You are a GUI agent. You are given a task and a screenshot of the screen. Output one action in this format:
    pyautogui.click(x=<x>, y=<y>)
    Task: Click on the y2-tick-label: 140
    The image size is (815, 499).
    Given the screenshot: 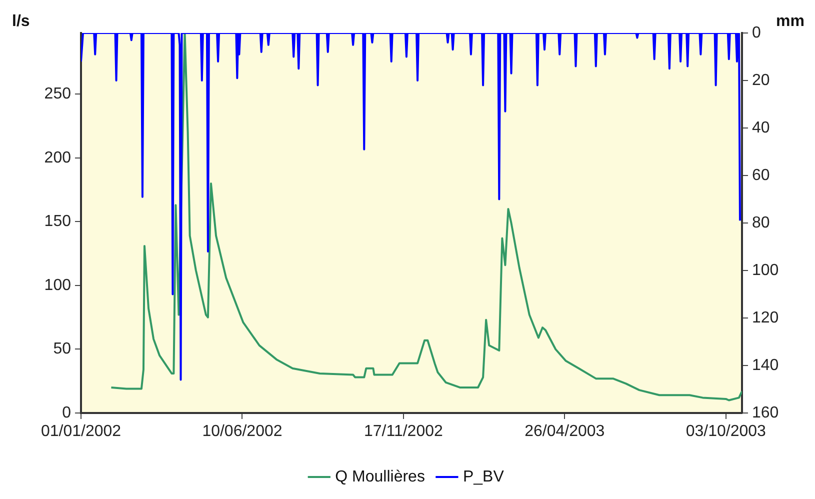 What is the action you would take?
    pyautogui.click(x=765, y=365)
    